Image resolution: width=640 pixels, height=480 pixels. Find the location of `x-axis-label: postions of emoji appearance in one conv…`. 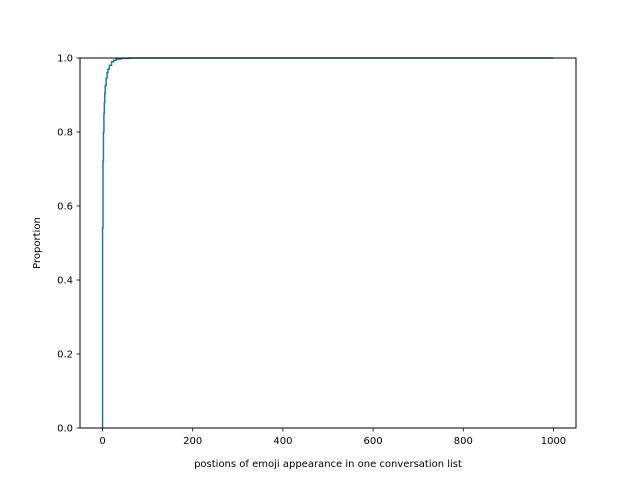

x-axis-label: postions of emoji appearance in one conv… is located at coordinates (328, 464).